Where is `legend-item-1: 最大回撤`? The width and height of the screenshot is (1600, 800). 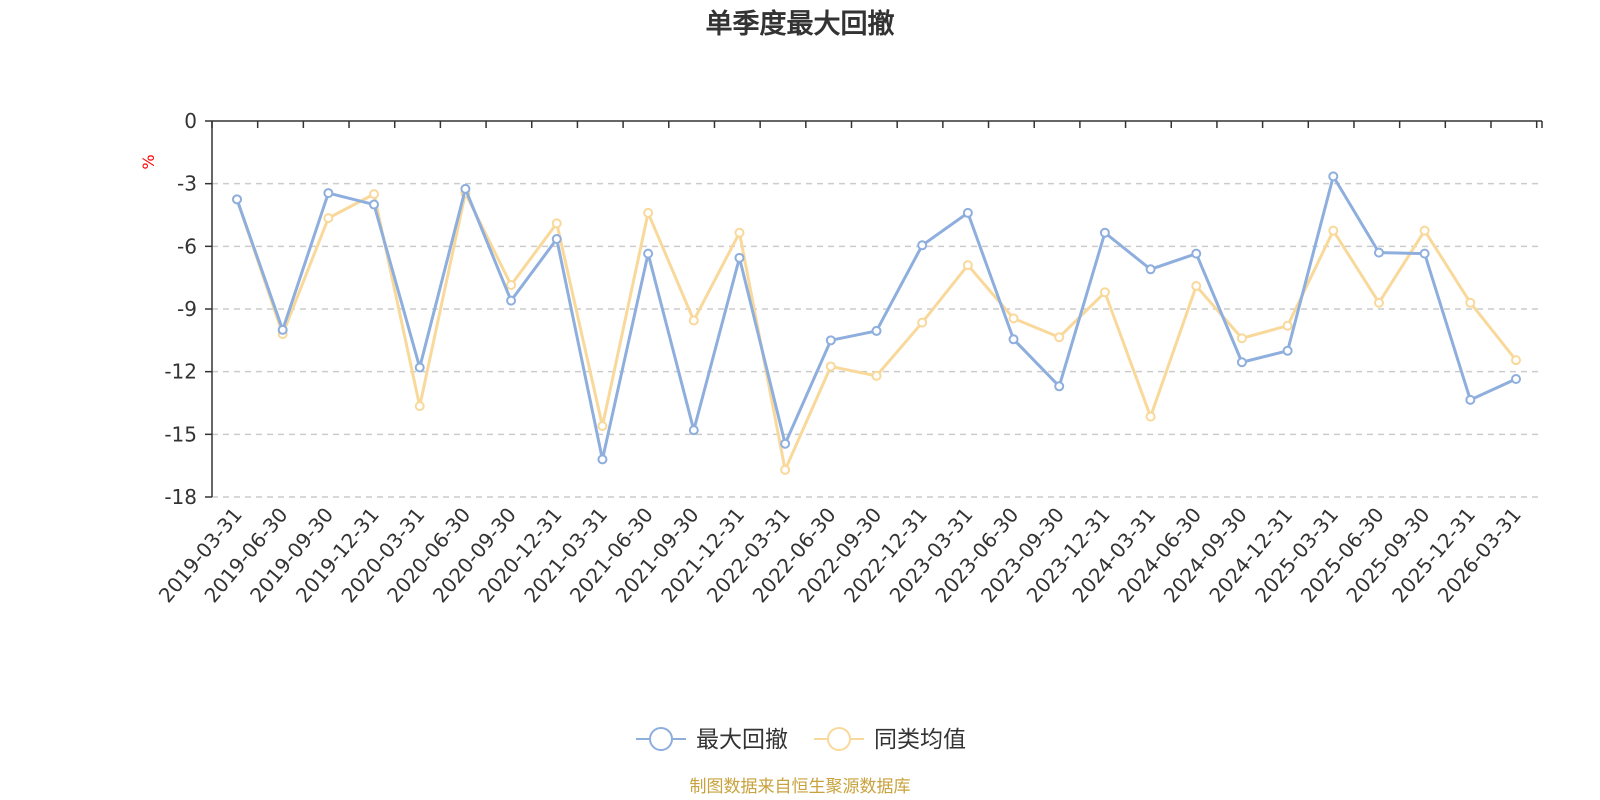
legend-item-1: 最大回撤 is located at coordinates (712, 740).